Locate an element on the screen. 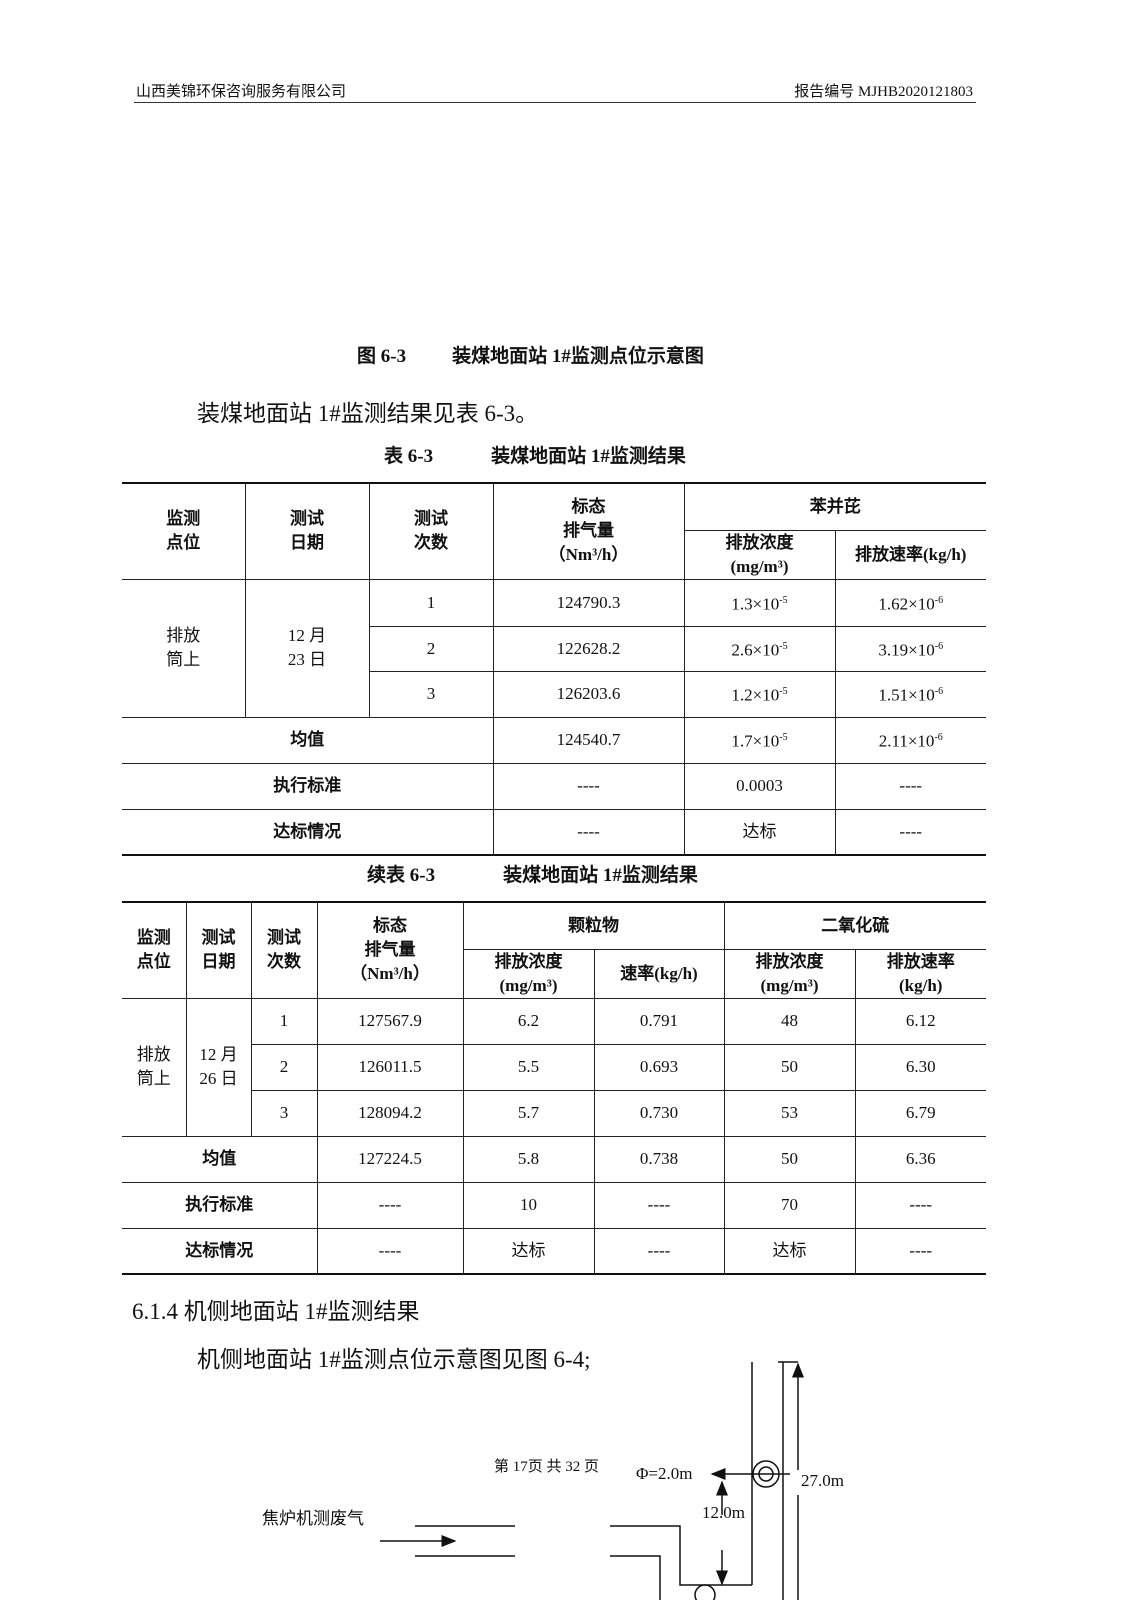 This screenshot has width=1131, height=1600. cell: 0.693 is located at coordinates (659, 1067).